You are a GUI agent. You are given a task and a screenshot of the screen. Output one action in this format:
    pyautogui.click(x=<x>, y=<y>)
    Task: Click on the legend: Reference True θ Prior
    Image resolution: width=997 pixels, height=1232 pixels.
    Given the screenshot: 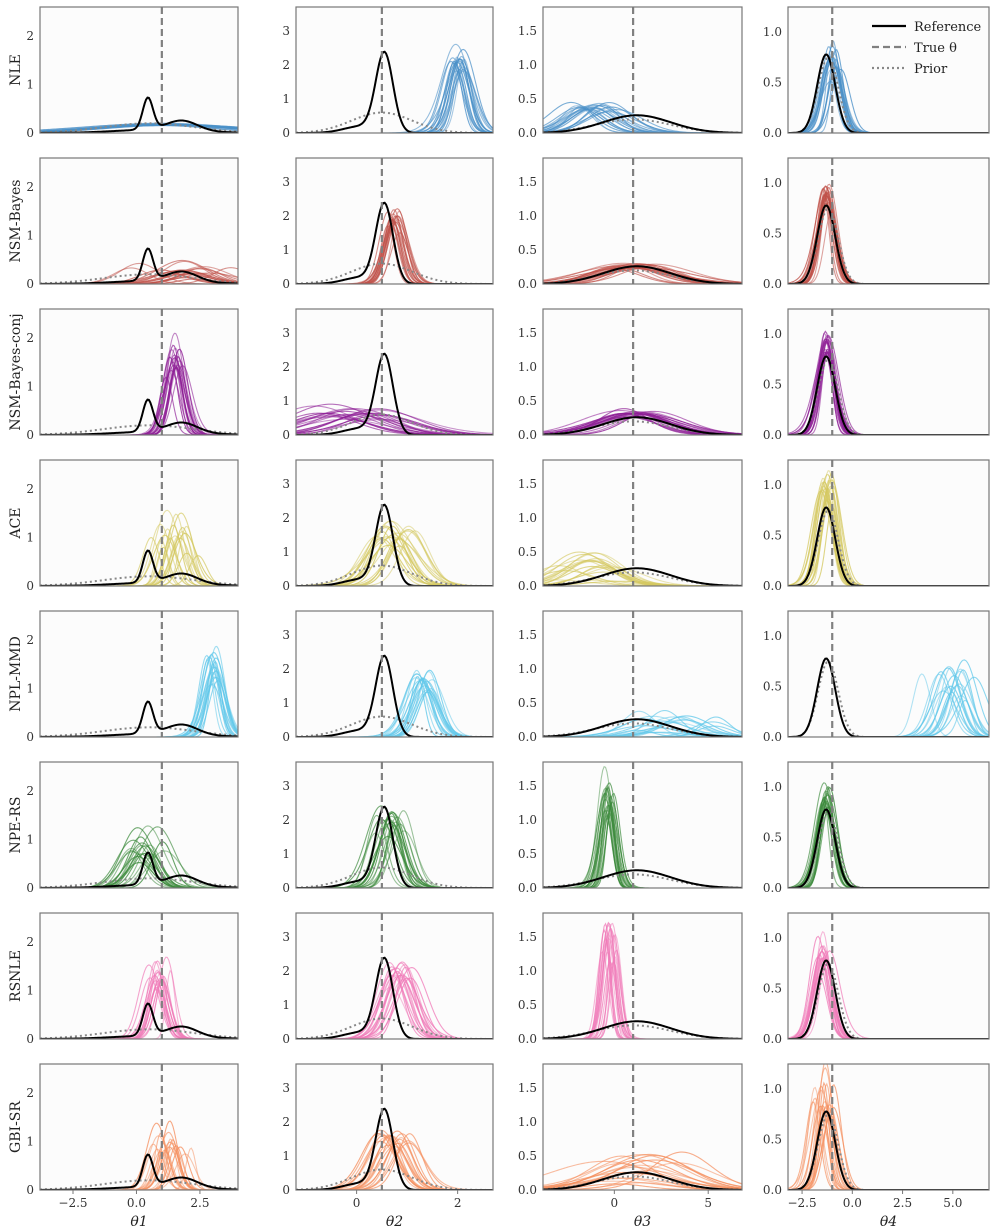 What is the action you would take?
    pyautogui.click(x=927, y=48)
    